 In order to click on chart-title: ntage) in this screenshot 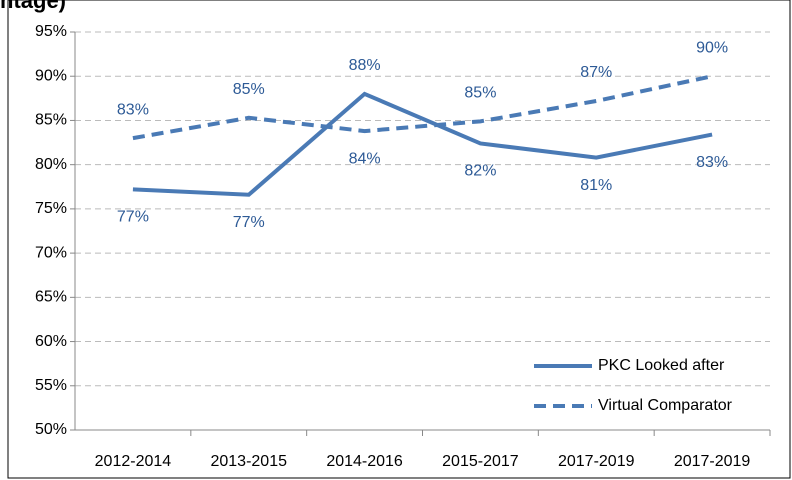, I will do `click(33, 6)`.